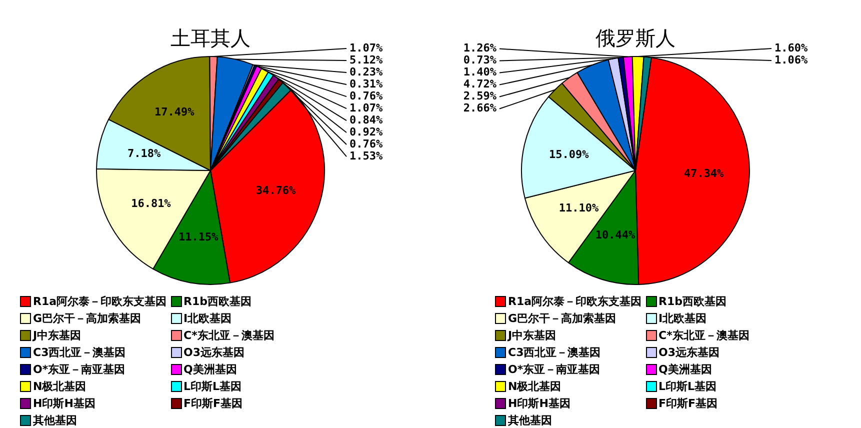 The height and width of the screenshot is (428, 861). What do you see at coordinates (704, 173) in the screenshot?
I see `data-label: 47.34%` at bounding box center [704, 173].